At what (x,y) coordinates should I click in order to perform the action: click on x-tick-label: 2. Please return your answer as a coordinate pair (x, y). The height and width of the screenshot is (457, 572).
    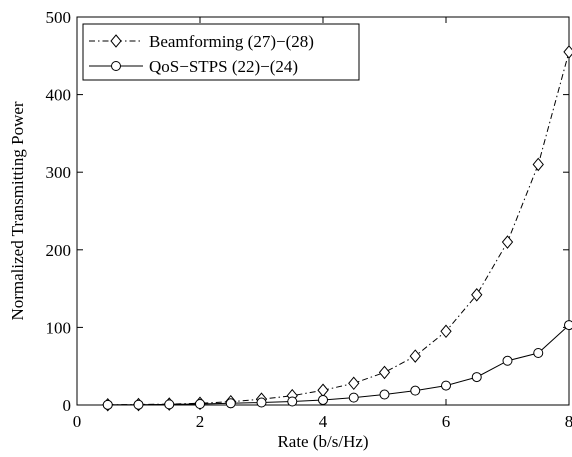
    Looking at the image, I should click on (200, 421).